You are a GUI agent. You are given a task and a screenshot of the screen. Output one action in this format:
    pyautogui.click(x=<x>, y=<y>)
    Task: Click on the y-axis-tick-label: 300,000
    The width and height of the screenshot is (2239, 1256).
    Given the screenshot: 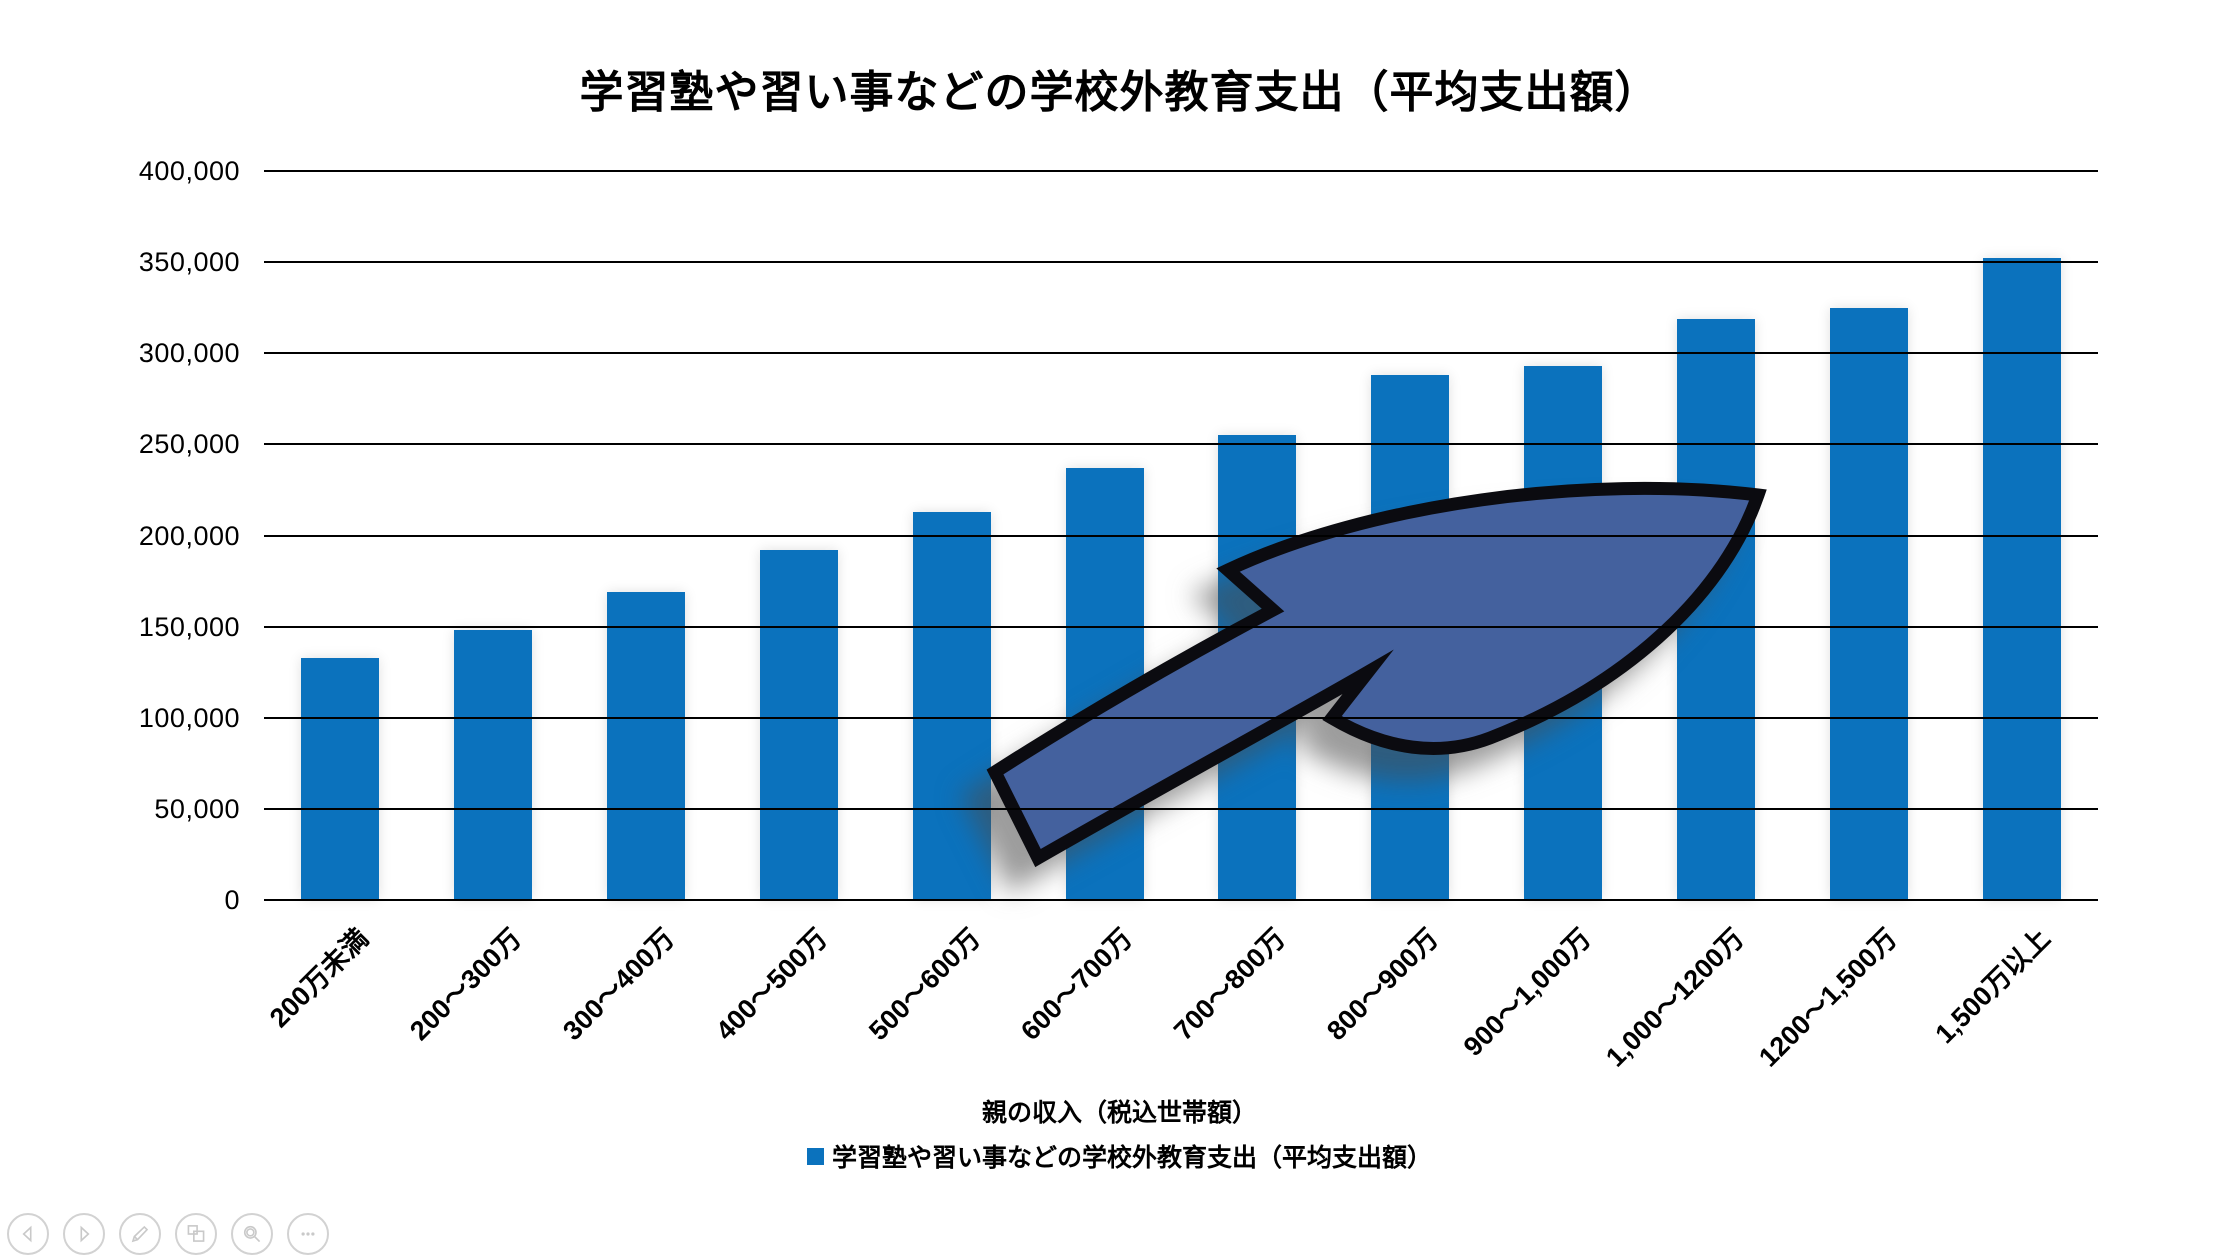 What is the action you would take?
    pyautogui.click(x=189, y=353)
    